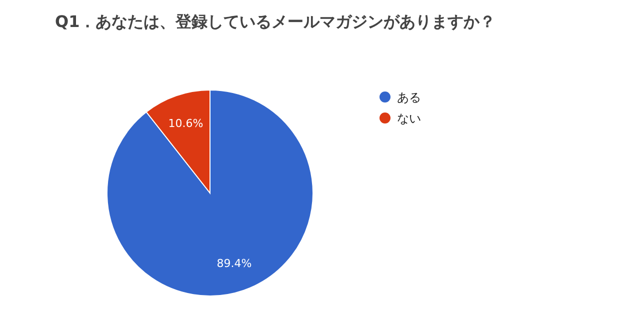 The width and height of the screenshot is (640, 322). Describe the element at coordinates (234, 263) in the screenshot. I see `data-label: 89.4%` at that location.